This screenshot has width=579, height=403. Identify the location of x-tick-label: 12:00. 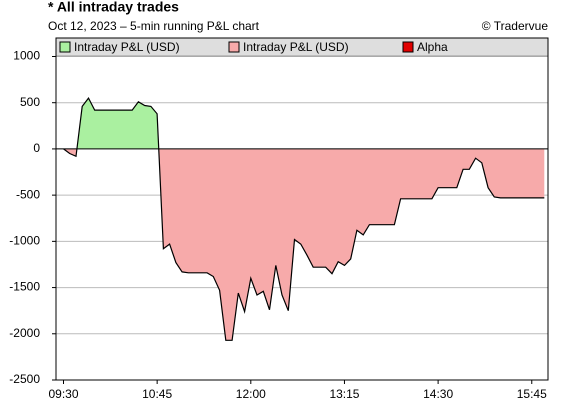
(251, 394).